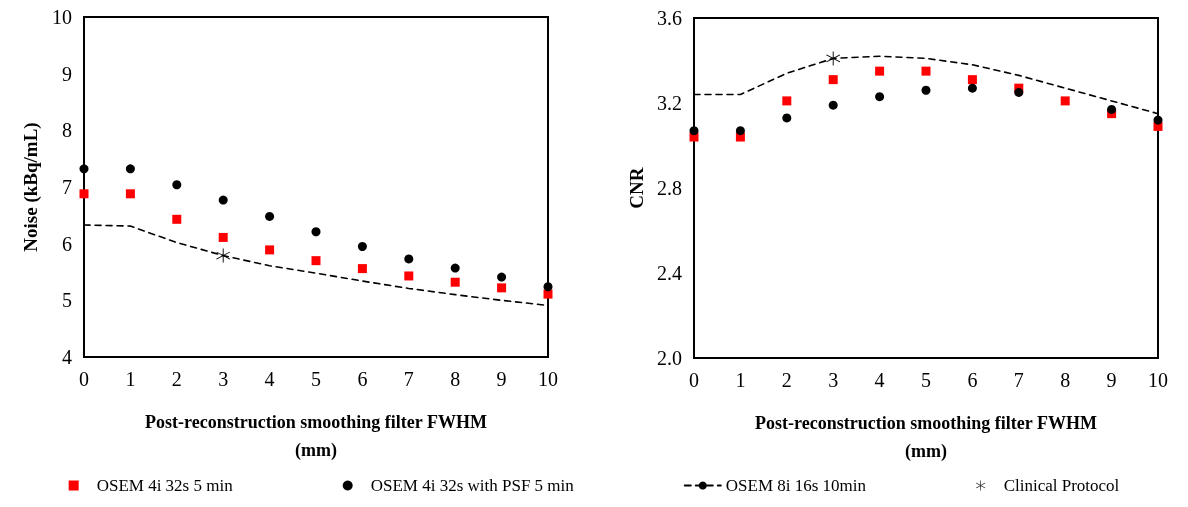 The height and width of the screenshot is (507, 1188). I want to click on y-tick-label: 8, so click(67, 130).